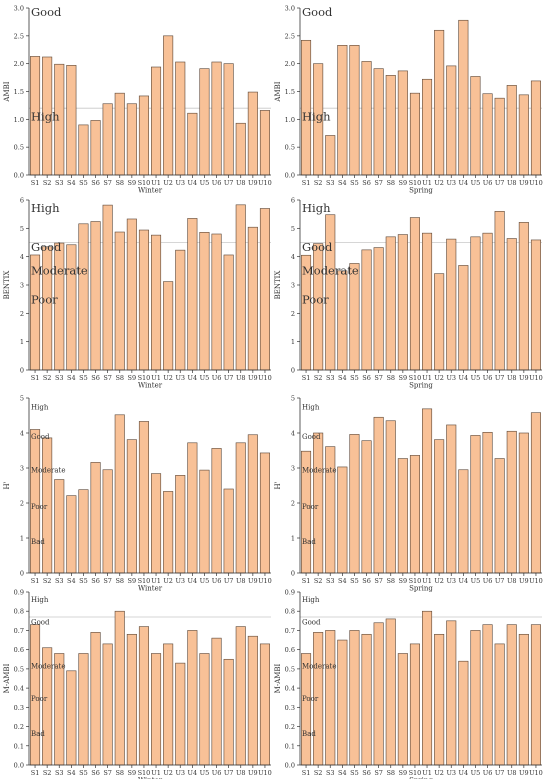 This screenshot has height=779, width=550. I want to click on bar-u9, so click(252, 298).